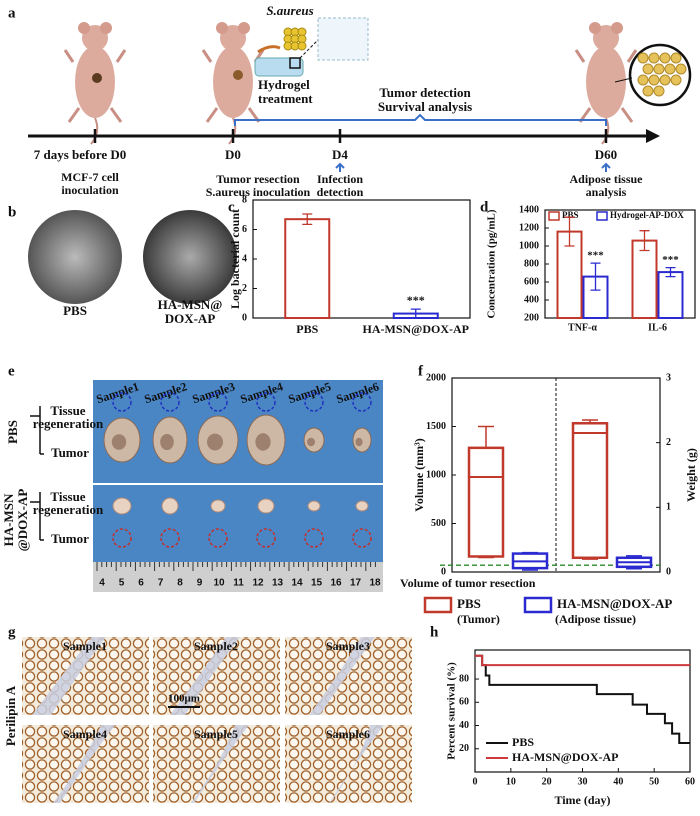 The height and width of the screenshot is (816, 700). Describe the element at coordinates (278, 583) in the screenshot. I see `ruler-number: 13` at that location.